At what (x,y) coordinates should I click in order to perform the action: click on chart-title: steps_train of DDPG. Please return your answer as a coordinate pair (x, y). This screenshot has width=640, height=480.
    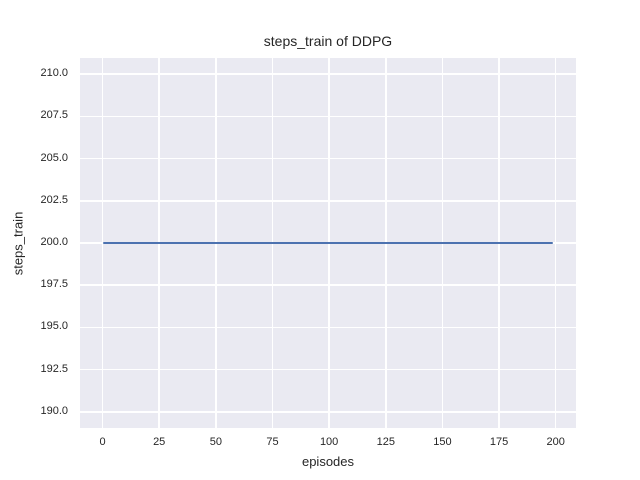
    Looking at the image, I should click on (328, 41).